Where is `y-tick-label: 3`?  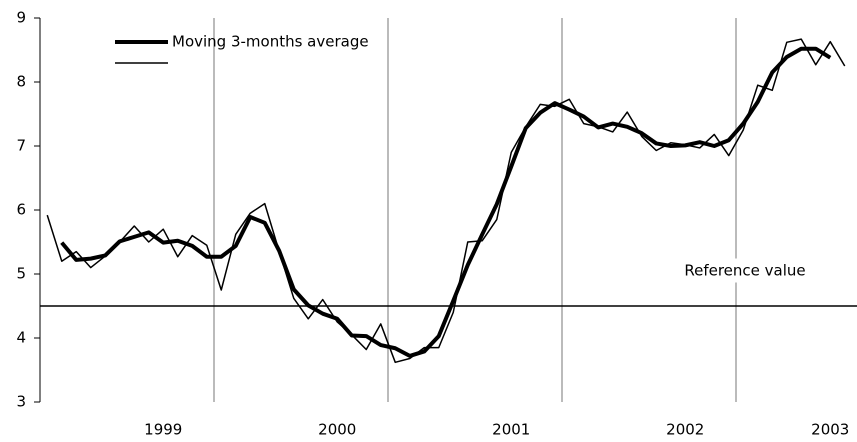 y-tick-label: 3 is located at coordinates (21, 402).